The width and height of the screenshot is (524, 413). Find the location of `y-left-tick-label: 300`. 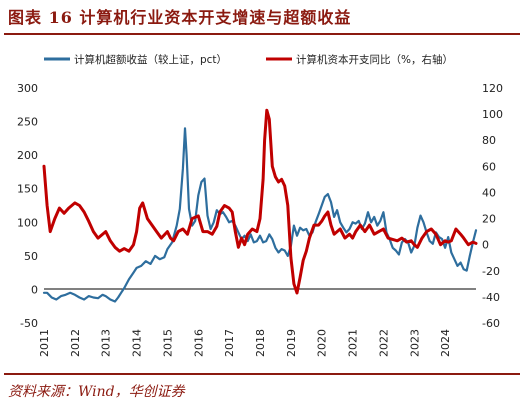

y-left-tick-label: 300 is located at coordinates (27, 88).